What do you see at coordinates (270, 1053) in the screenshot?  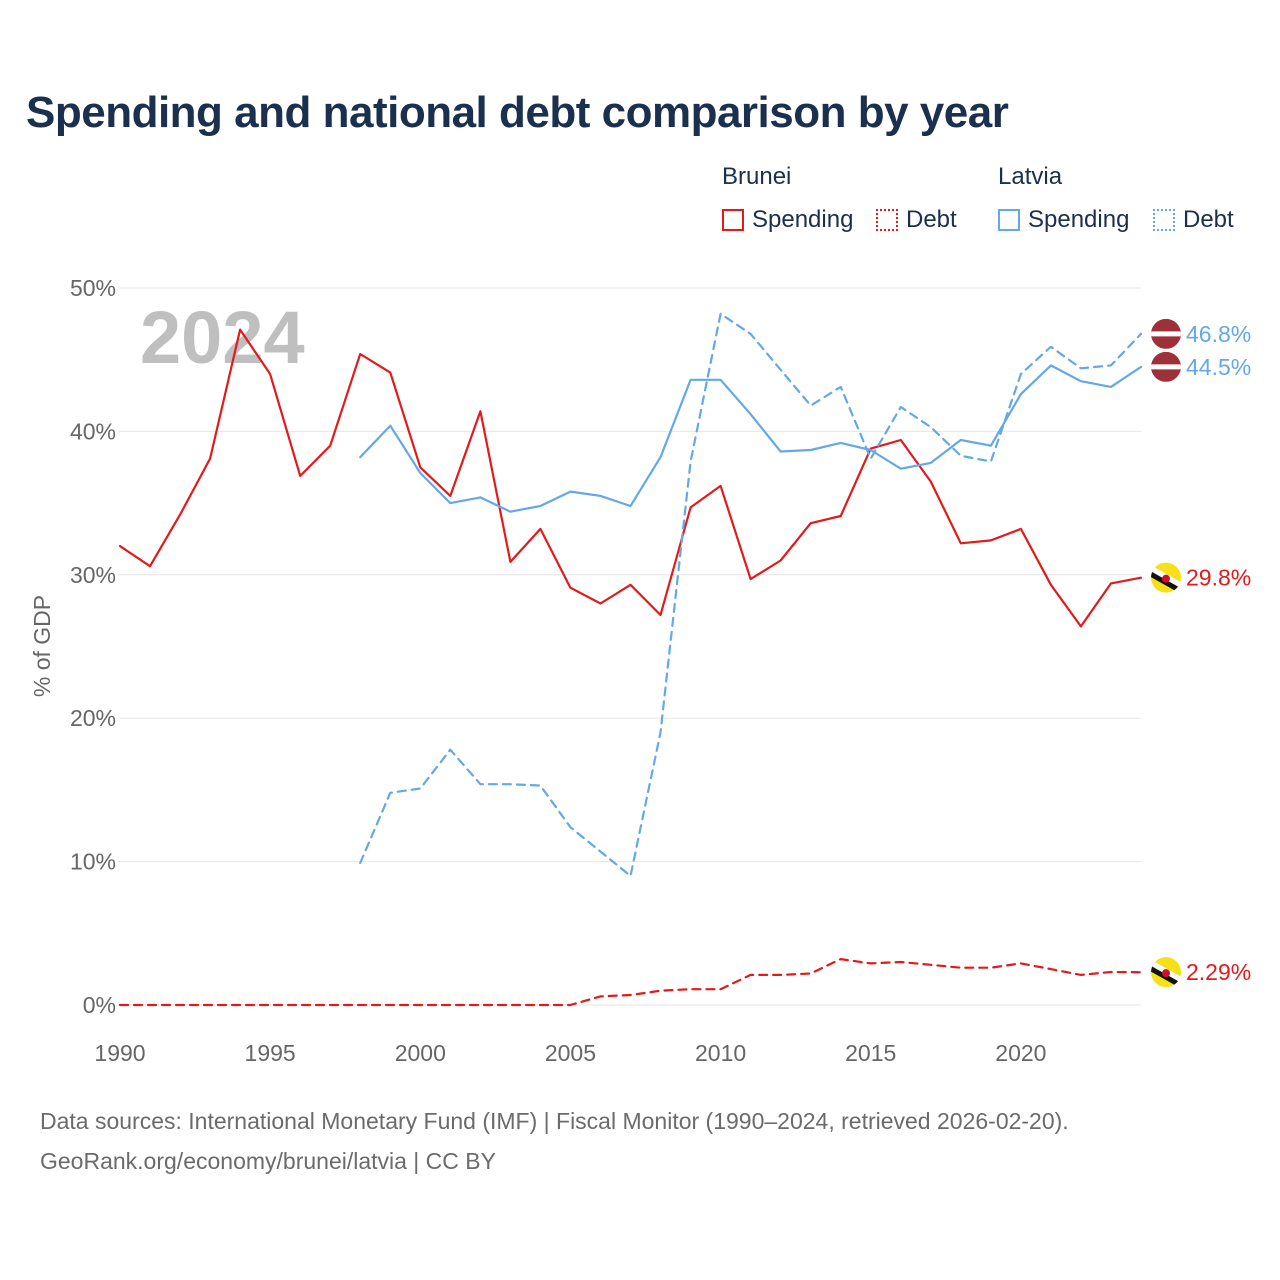 I see `x-tick-label: 1995` at bounding box center [270, 1053].